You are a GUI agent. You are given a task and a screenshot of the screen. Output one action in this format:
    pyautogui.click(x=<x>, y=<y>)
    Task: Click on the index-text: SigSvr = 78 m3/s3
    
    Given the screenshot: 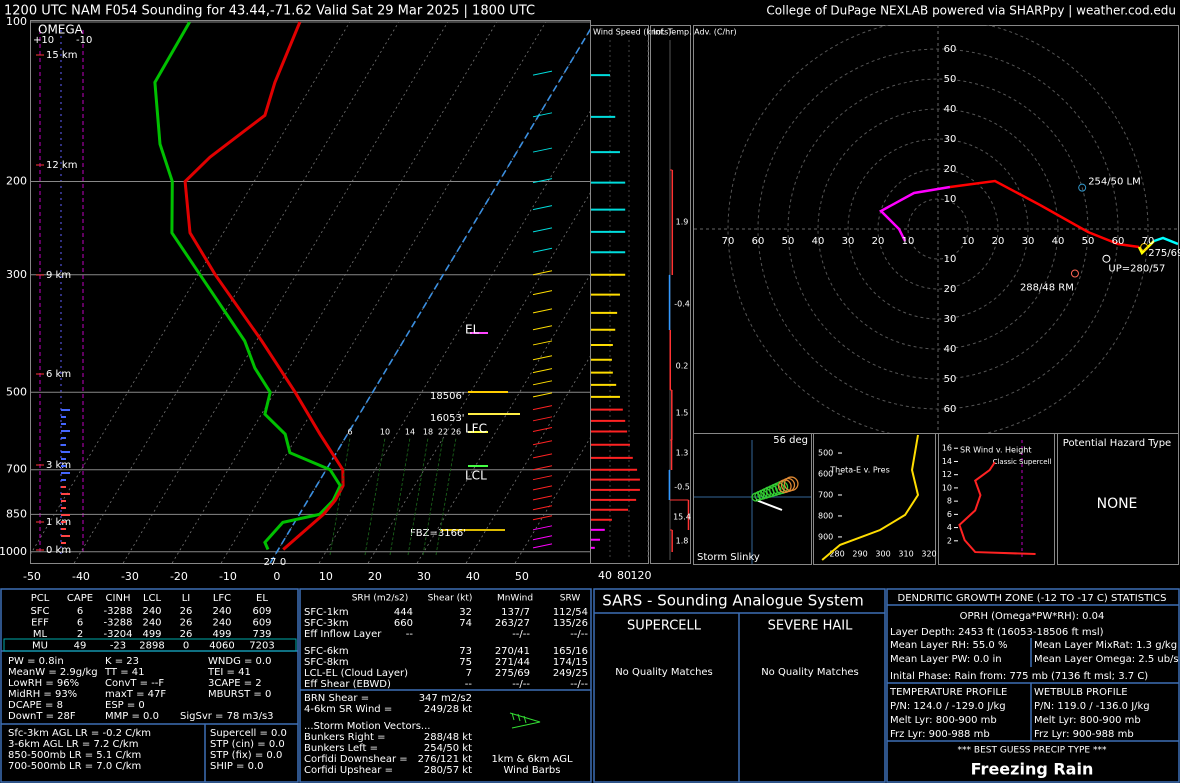 What is the action you would take?
    pyautogui.click(x=227, y=716)
    